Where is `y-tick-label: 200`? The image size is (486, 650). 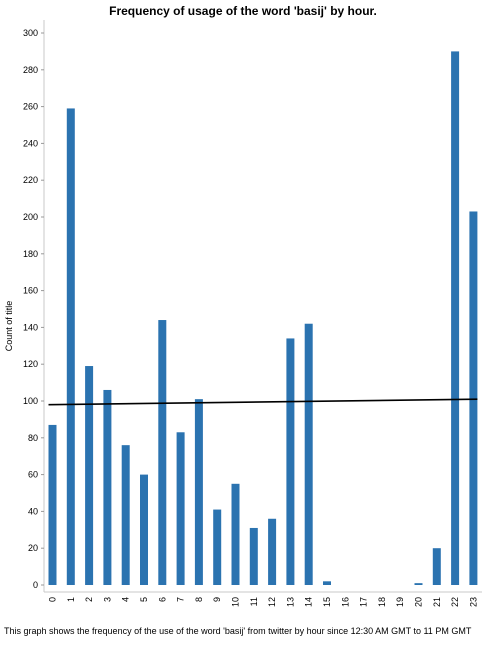 y-tick-label: 200 is located at coordinates (30, 217).